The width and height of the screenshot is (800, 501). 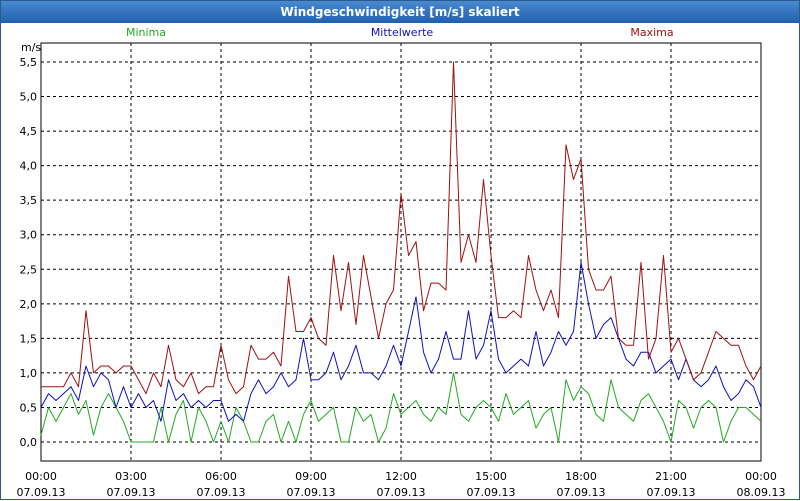 What do you see at coordinates (221, 476) in the screenshot?
I see `x-tick-time-label: 06:00` at bounding box center [221, 476].